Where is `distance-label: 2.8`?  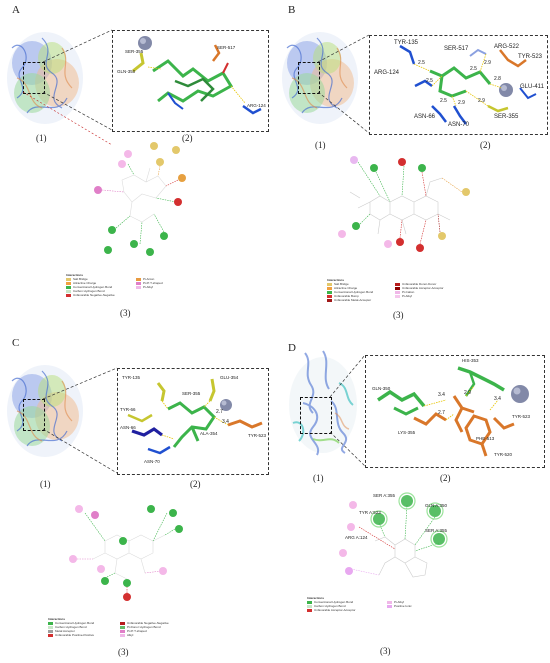 distance-label: 2.8 is located at coordinates (497, 79).